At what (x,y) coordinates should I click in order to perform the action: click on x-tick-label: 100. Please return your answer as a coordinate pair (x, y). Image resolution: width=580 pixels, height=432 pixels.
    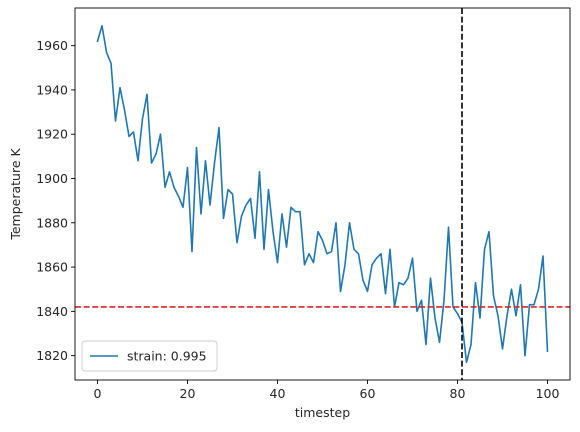
    Looking at the image, I should click on (548, 393).